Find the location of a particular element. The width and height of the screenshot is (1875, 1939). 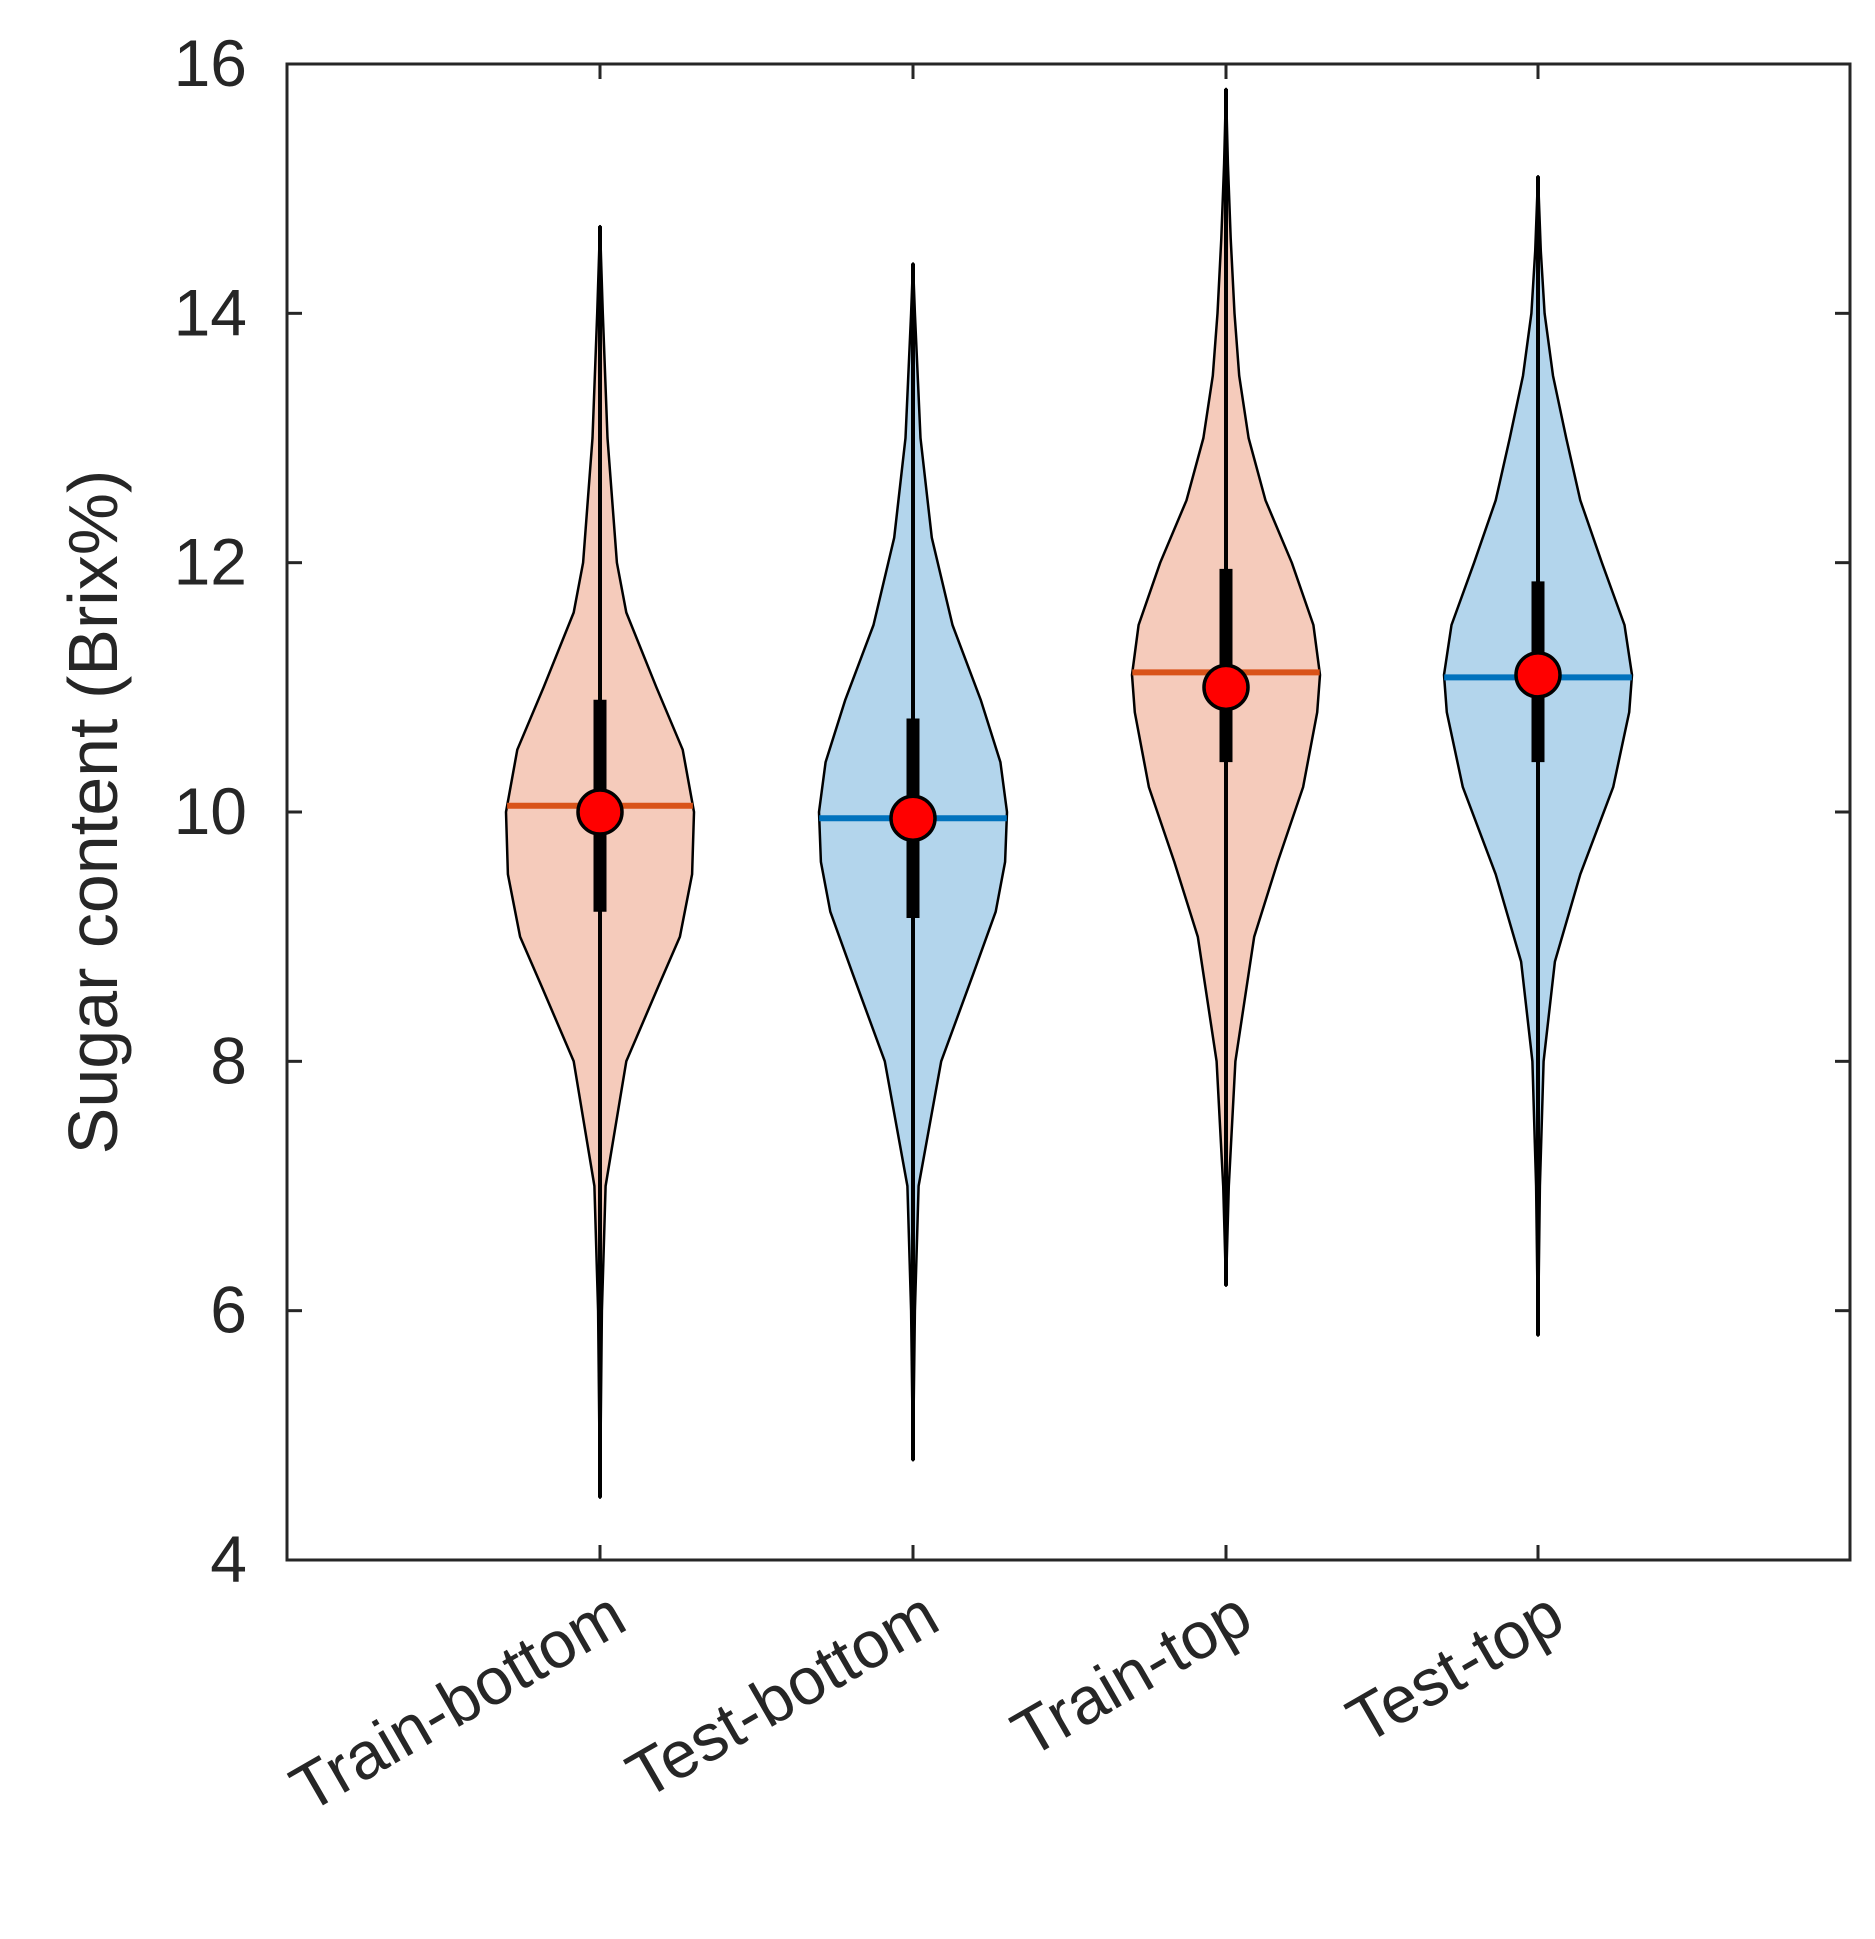

y-tick-label-6: 6 is located at coordinates (228, 1310).